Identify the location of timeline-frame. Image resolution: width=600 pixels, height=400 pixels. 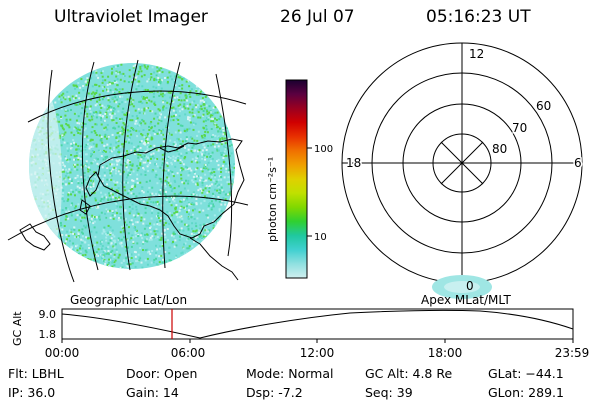
(317, 324).